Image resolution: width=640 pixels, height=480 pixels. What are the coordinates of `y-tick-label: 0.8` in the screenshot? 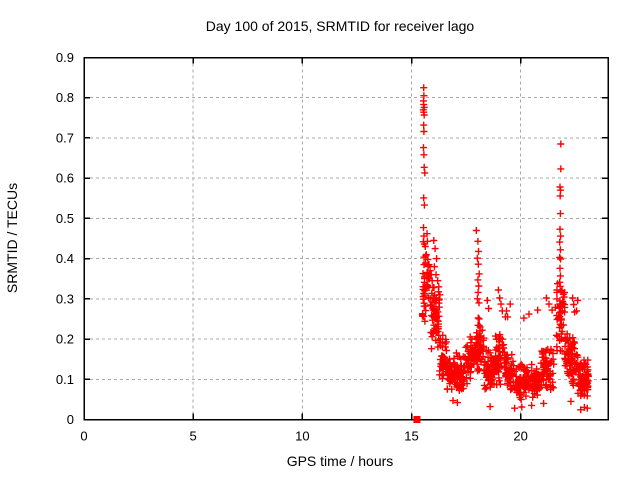 It's located at (65, 97).